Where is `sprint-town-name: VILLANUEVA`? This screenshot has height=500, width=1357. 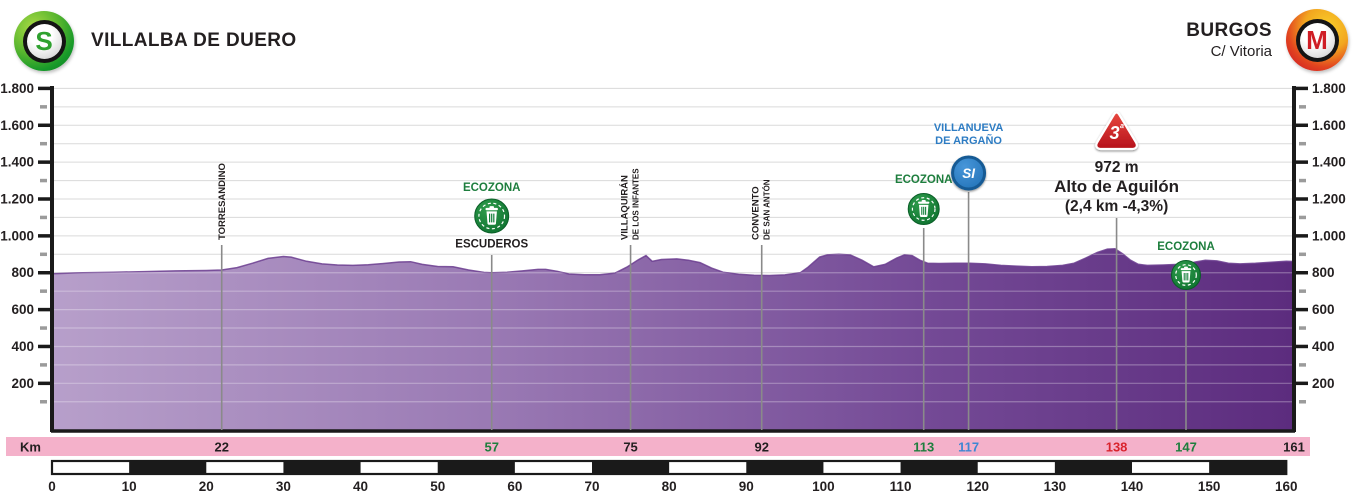
sprint-town-name: VILLANUEVA is located at coordinates (969, 128).